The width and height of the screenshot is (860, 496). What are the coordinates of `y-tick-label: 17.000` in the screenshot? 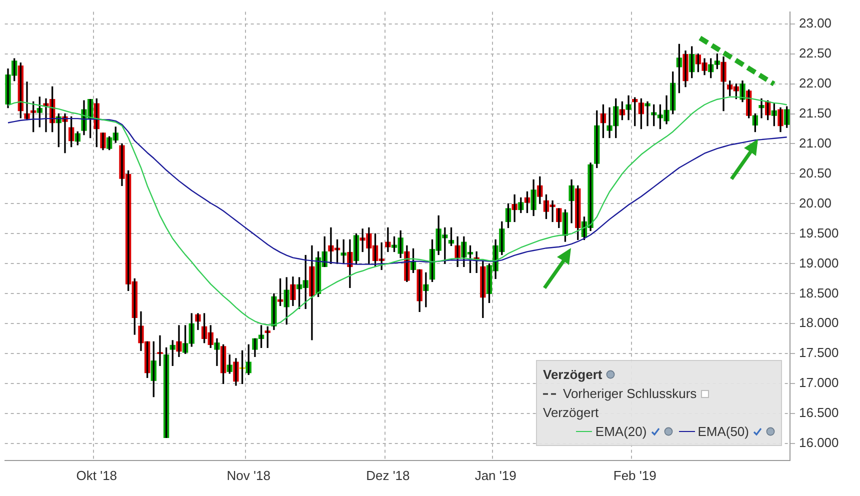 It's located at (819, 382).